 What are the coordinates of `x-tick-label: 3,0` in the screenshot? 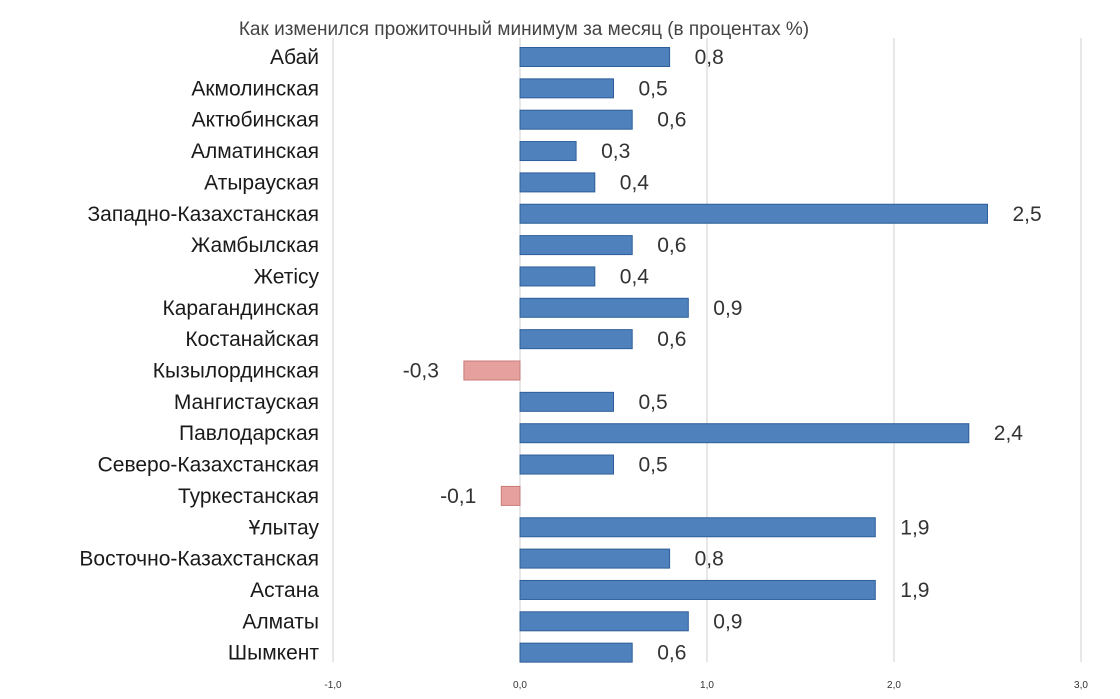 It's located at (1081, 685).